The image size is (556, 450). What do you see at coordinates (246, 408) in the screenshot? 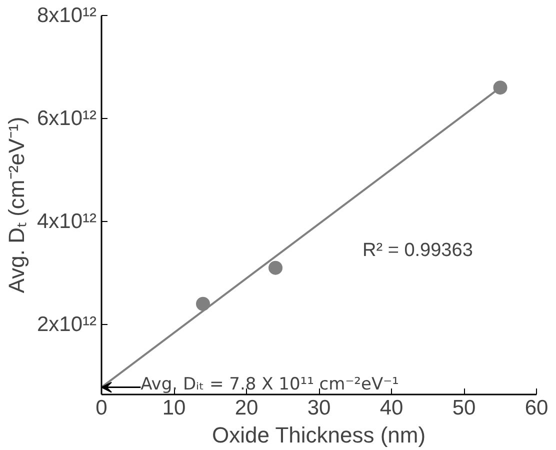
I see `x-tick-label: 20` at bounding box center [246, 408].